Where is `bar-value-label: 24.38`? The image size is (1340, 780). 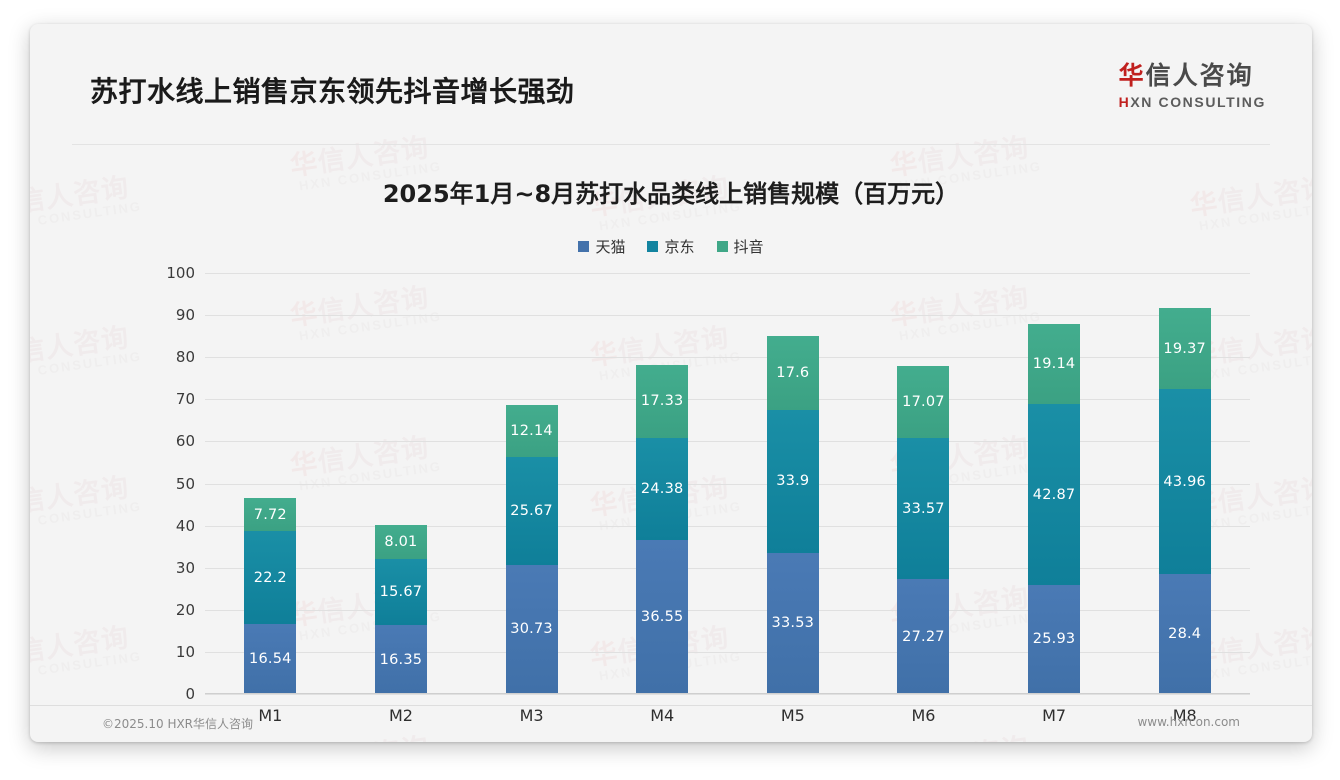 bar-value-label: 24.38 is located at coordinates (662, 488).